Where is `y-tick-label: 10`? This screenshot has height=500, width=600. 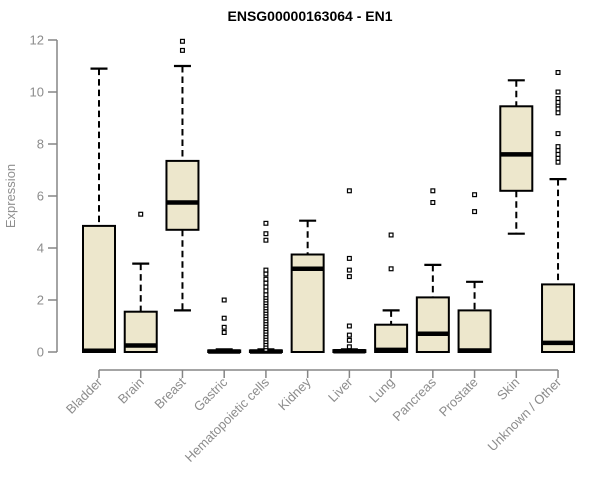
y-tick-label: 10 is located at coordinates (37, 92).